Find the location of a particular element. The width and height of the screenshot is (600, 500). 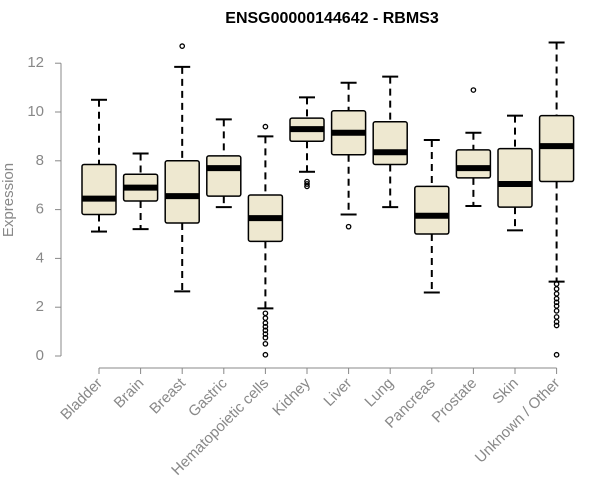

box-prostate is located at coordinates (473, 147).